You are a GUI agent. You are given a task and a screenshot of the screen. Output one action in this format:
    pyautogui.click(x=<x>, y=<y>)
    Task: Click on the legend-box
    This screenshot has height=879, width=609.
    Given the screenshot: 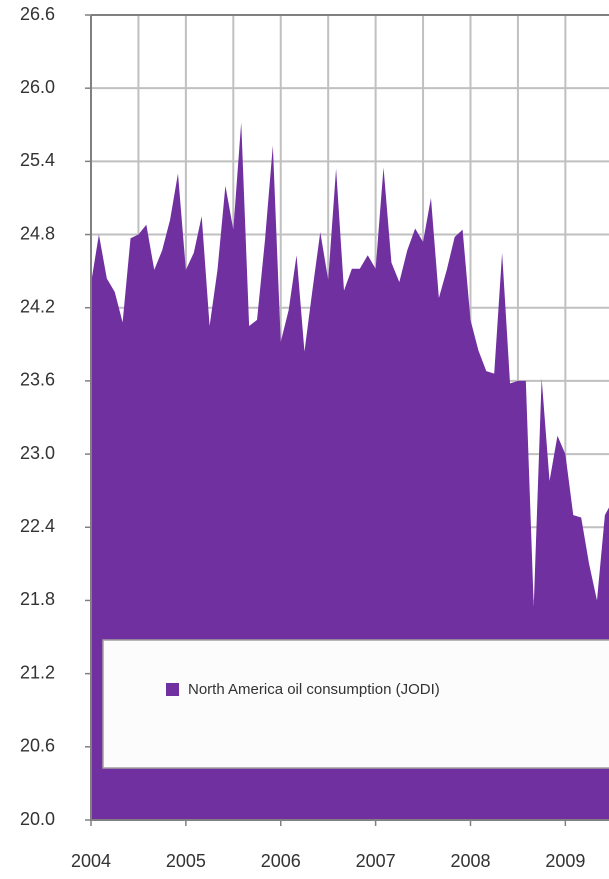 What is the action you would take?
    pyautogui.click(x=355, y=704)
    